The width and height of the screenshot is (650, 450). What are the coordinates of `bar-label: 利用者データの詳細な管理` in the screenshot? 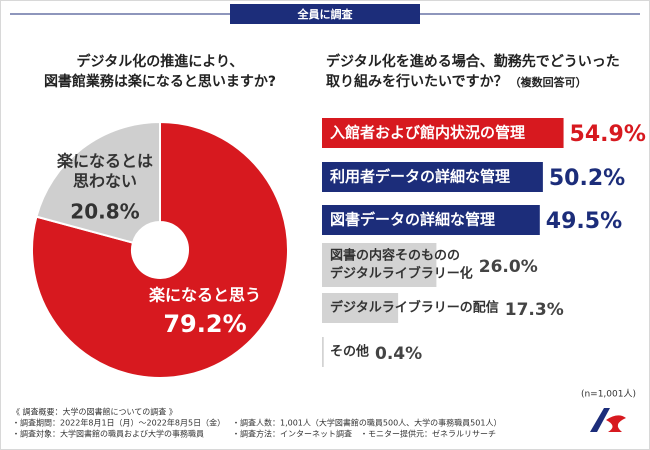 It's located at (420, 177).